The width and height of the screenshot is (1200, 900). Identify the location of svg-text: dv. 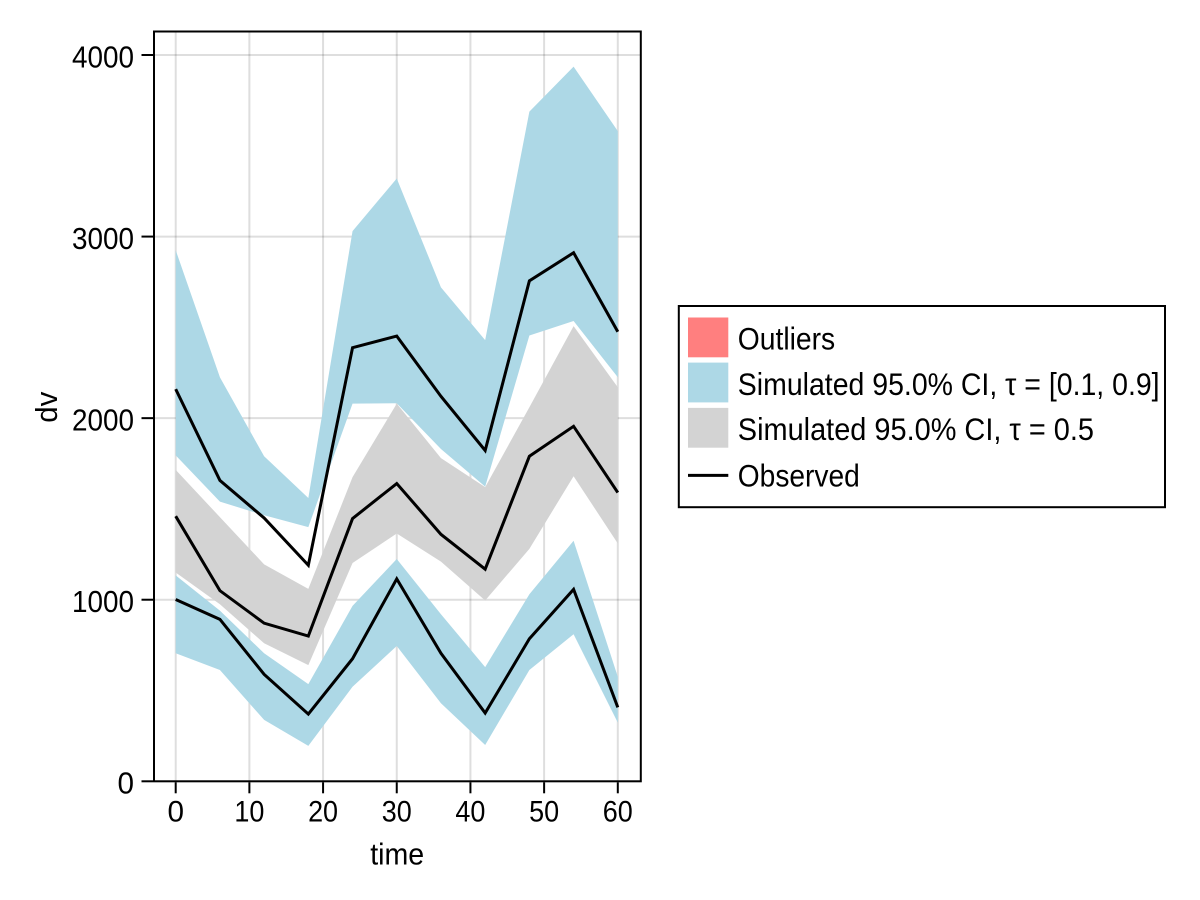
(47, 407).